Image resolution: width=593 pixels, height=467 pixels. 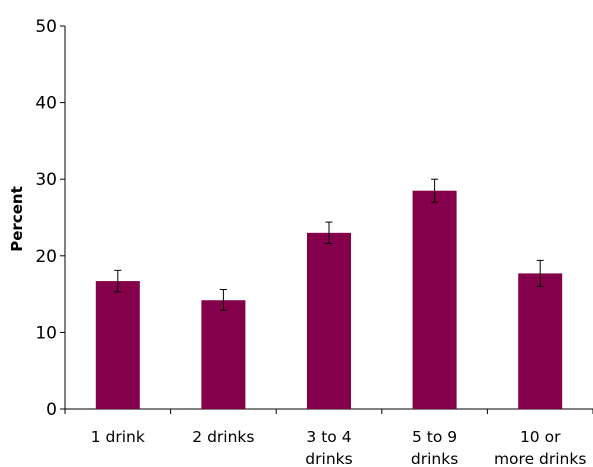 What do you see at coordinates (434, 437) in the screenshot?
I see `x-category-label-line: 5 to 9` at bounding box center [434, 437].